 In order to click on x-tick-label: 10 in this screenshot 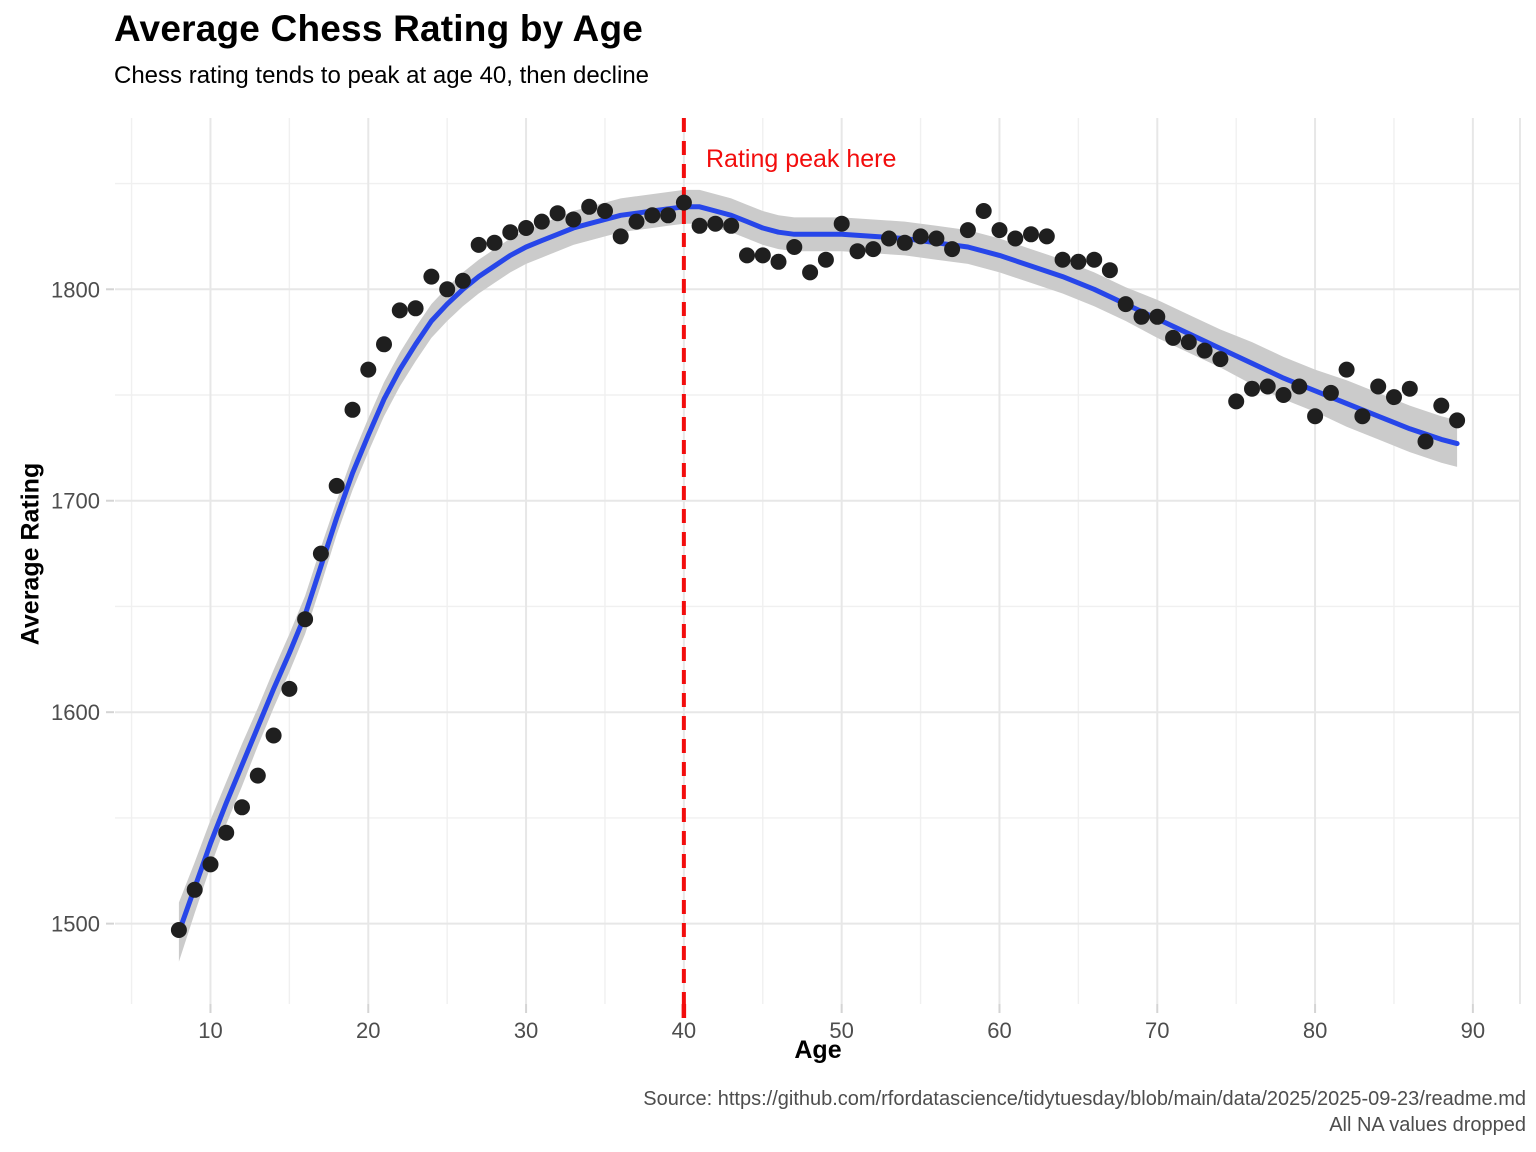, I will do `click(210, 1030)`.